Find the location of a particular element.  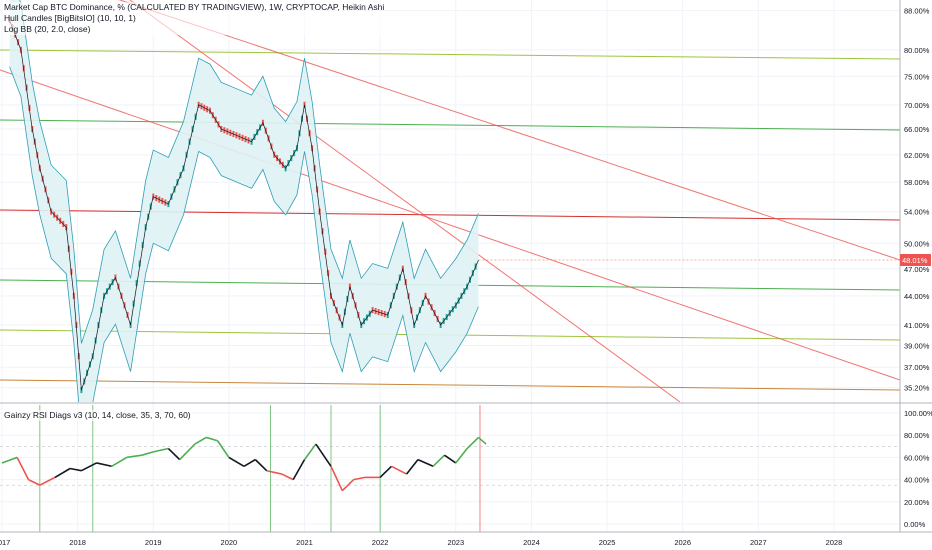

rsi-tick-label: 0.00% is located at coordinates (915, 524).